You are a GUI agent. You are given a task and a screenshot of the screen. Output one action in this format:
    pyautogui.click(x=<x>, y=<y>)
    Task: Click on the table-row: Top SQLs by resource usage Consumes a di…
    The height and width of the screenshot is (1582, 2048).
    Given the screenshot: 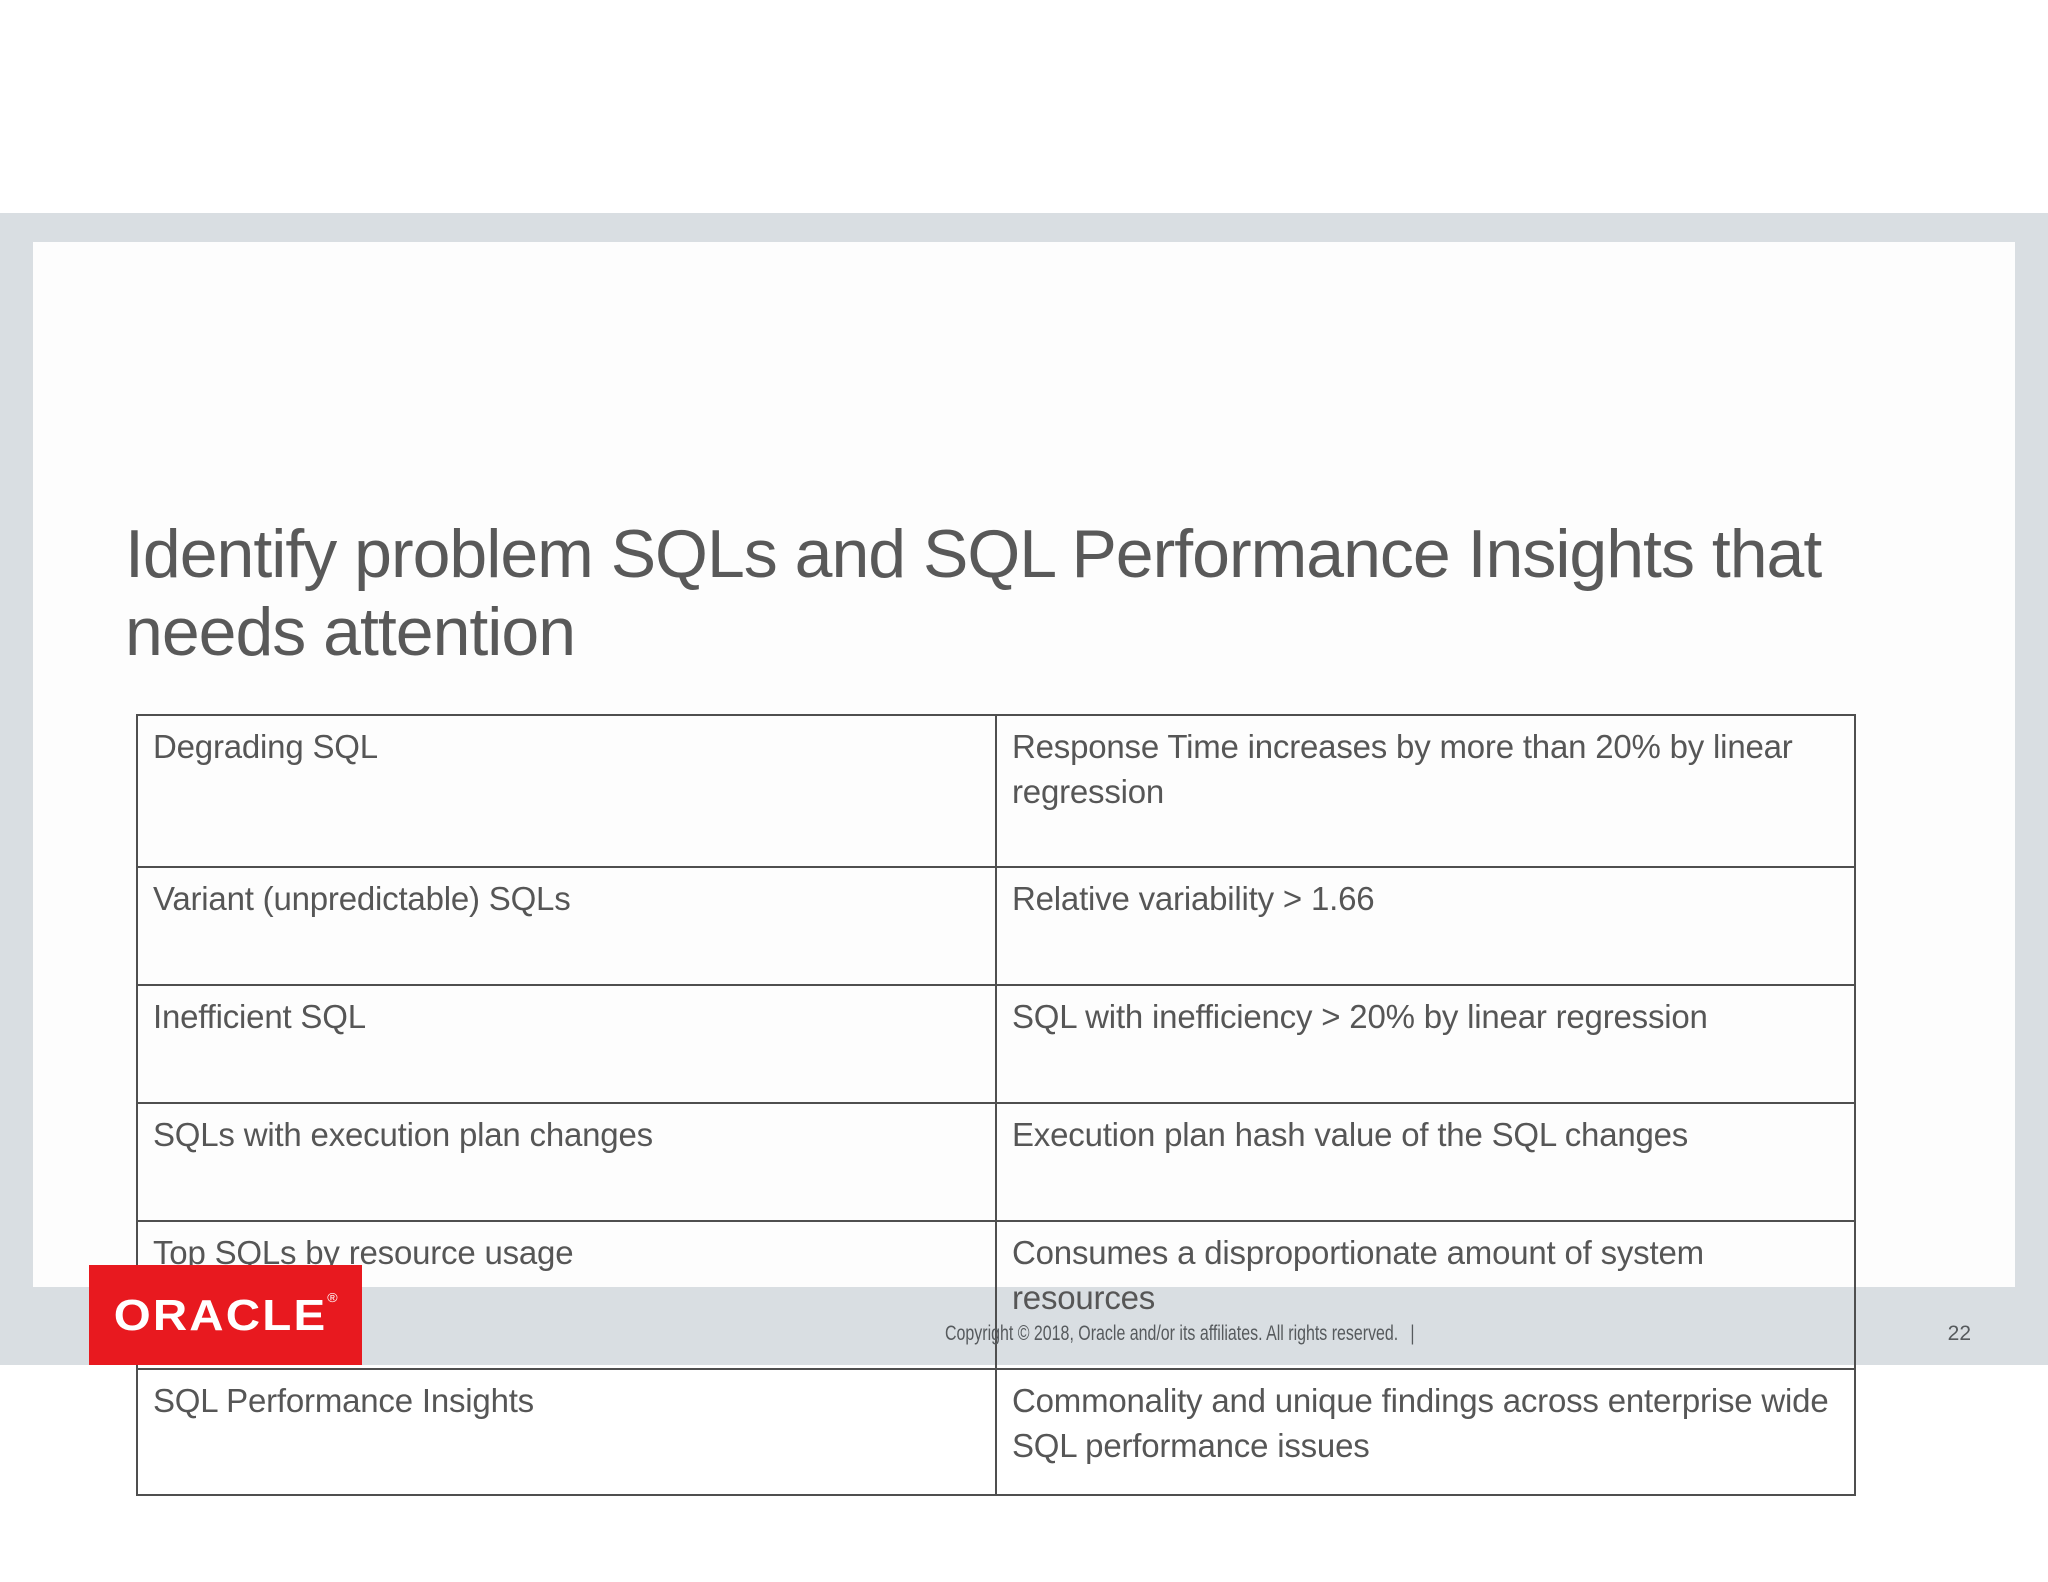 What is the action you would take?
    pyautogui.click(x=996, y=1295)
    